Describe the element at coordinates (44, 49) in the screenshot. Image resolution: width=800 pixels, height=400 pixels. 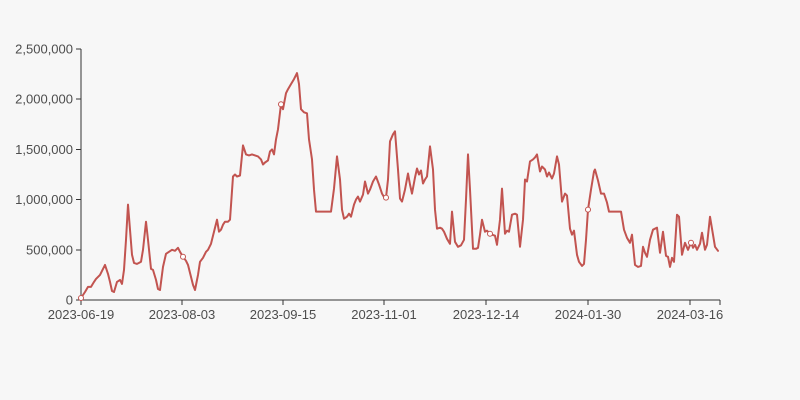
I see `y-axis-label: 2,500,000` at that location.